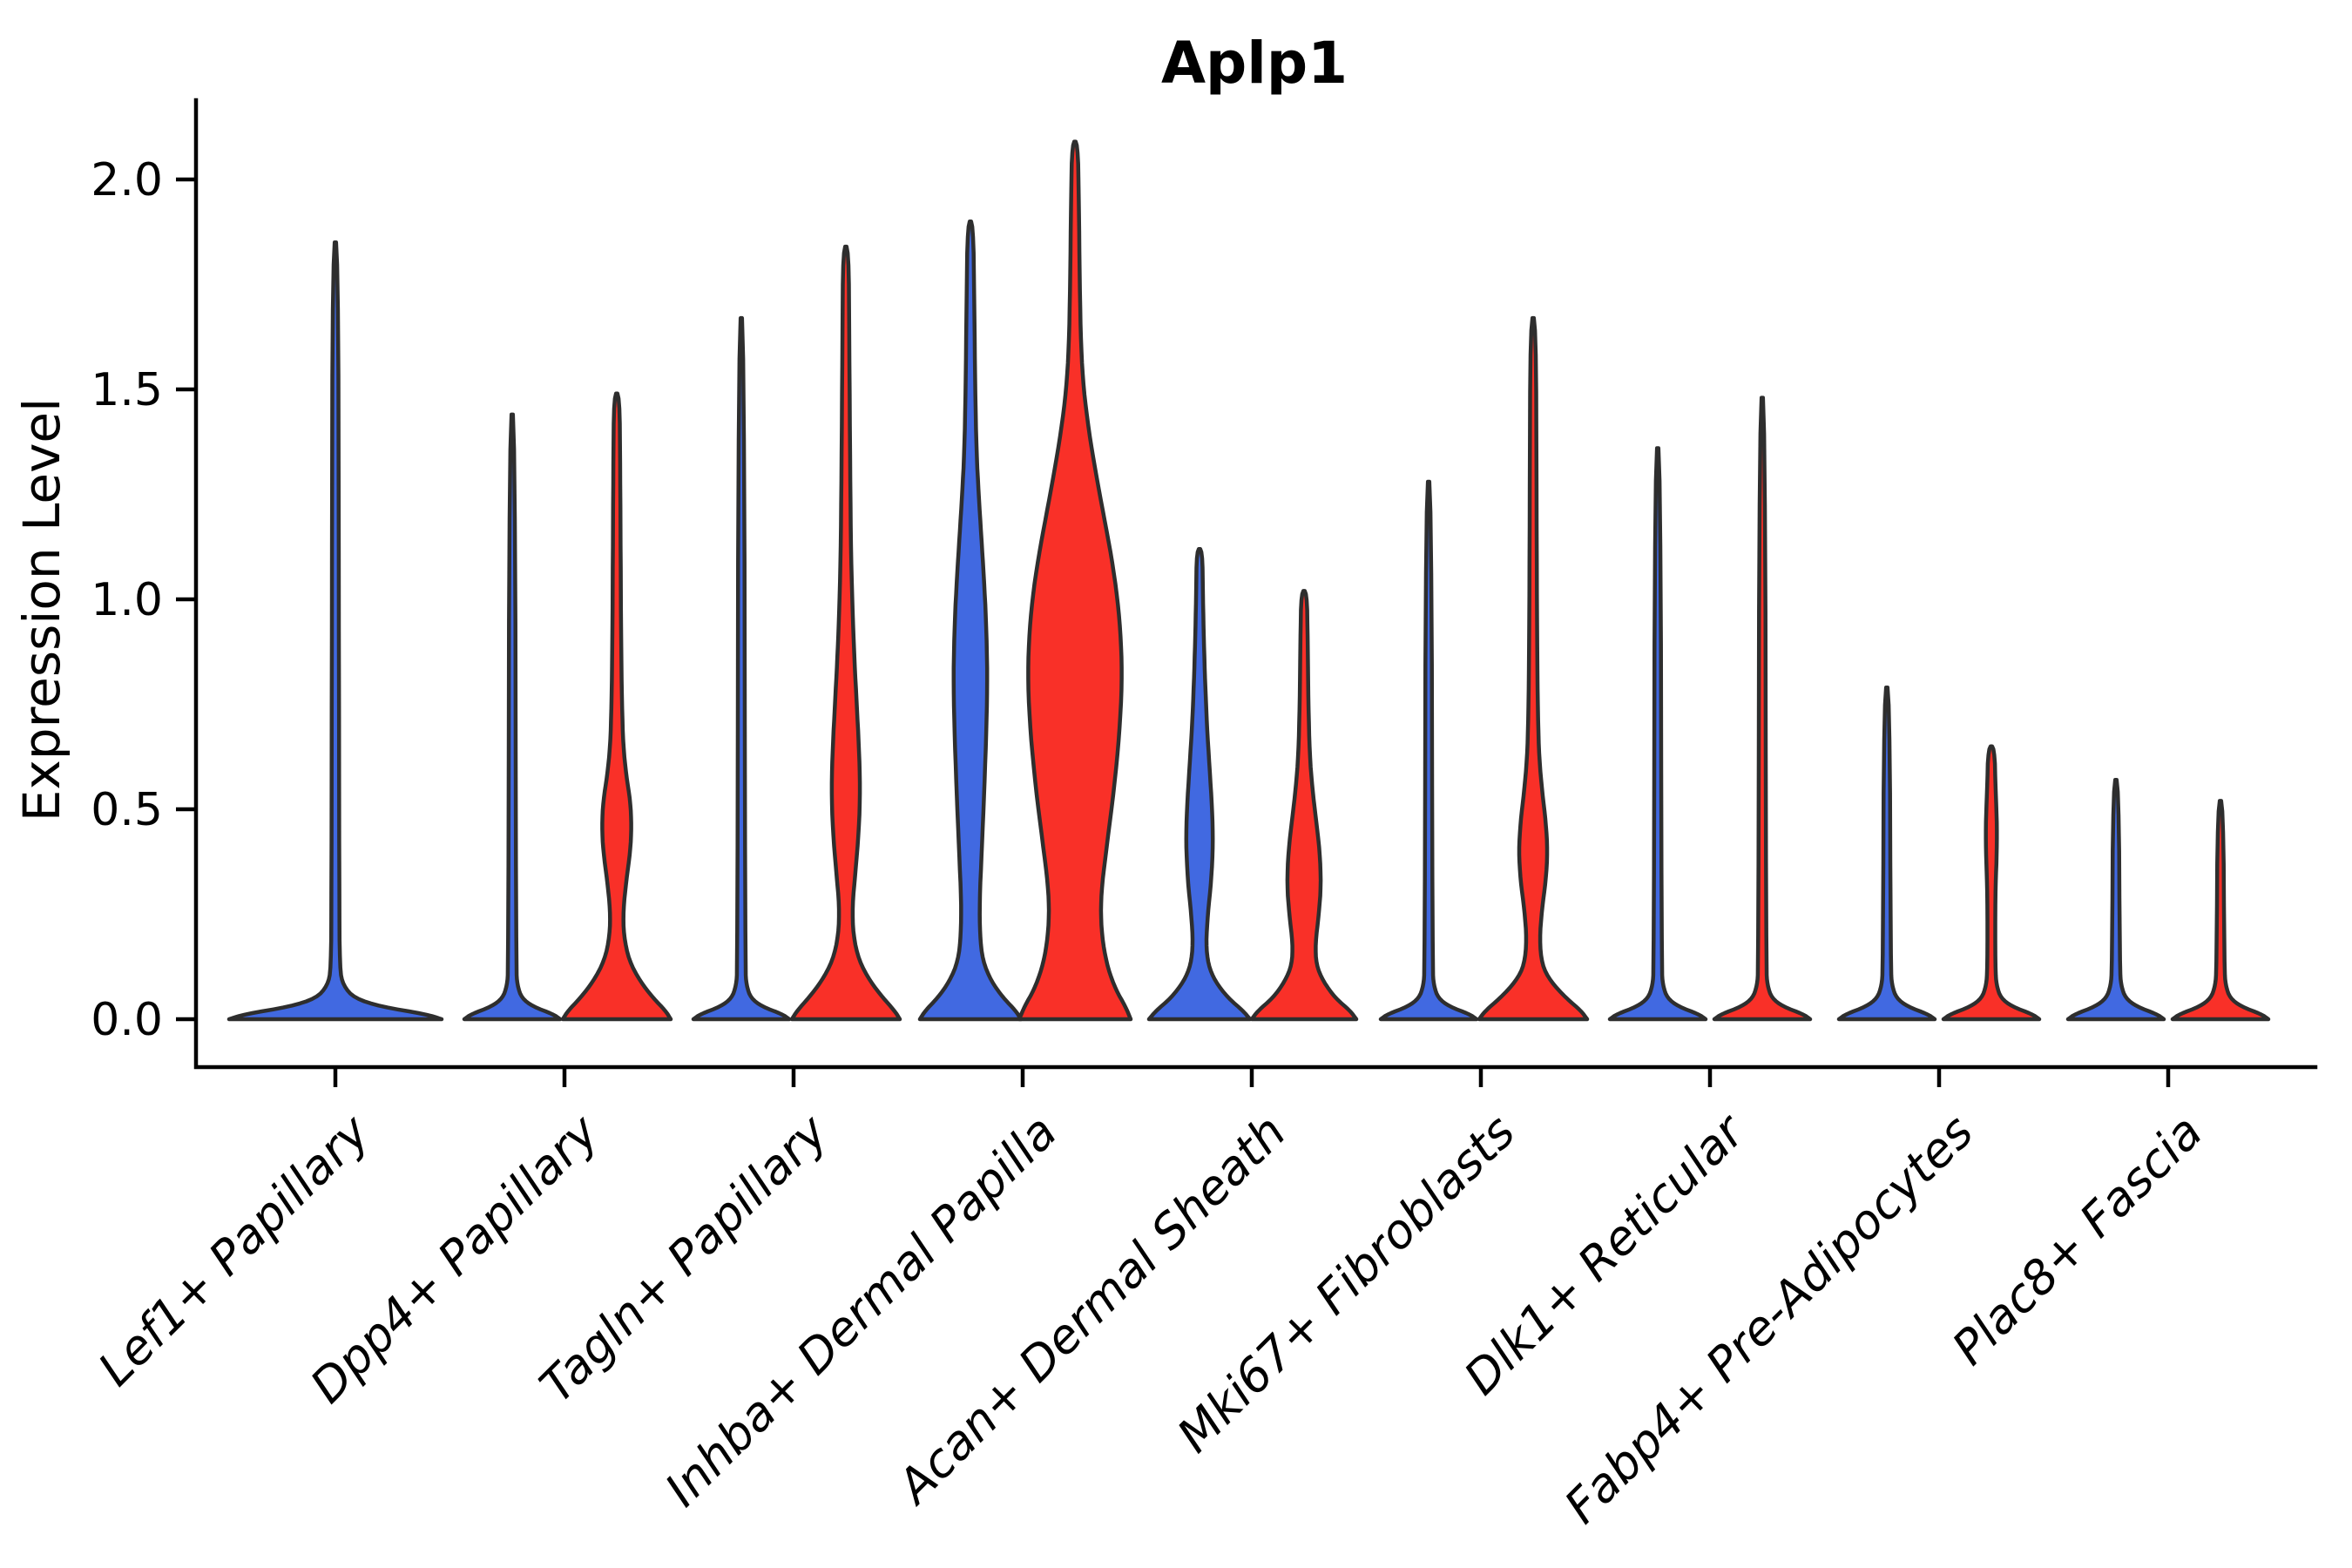 Image resolution: width=2352 pixels, height=1568 pixels. I want to click on violin-3-left, so click(970, 620).